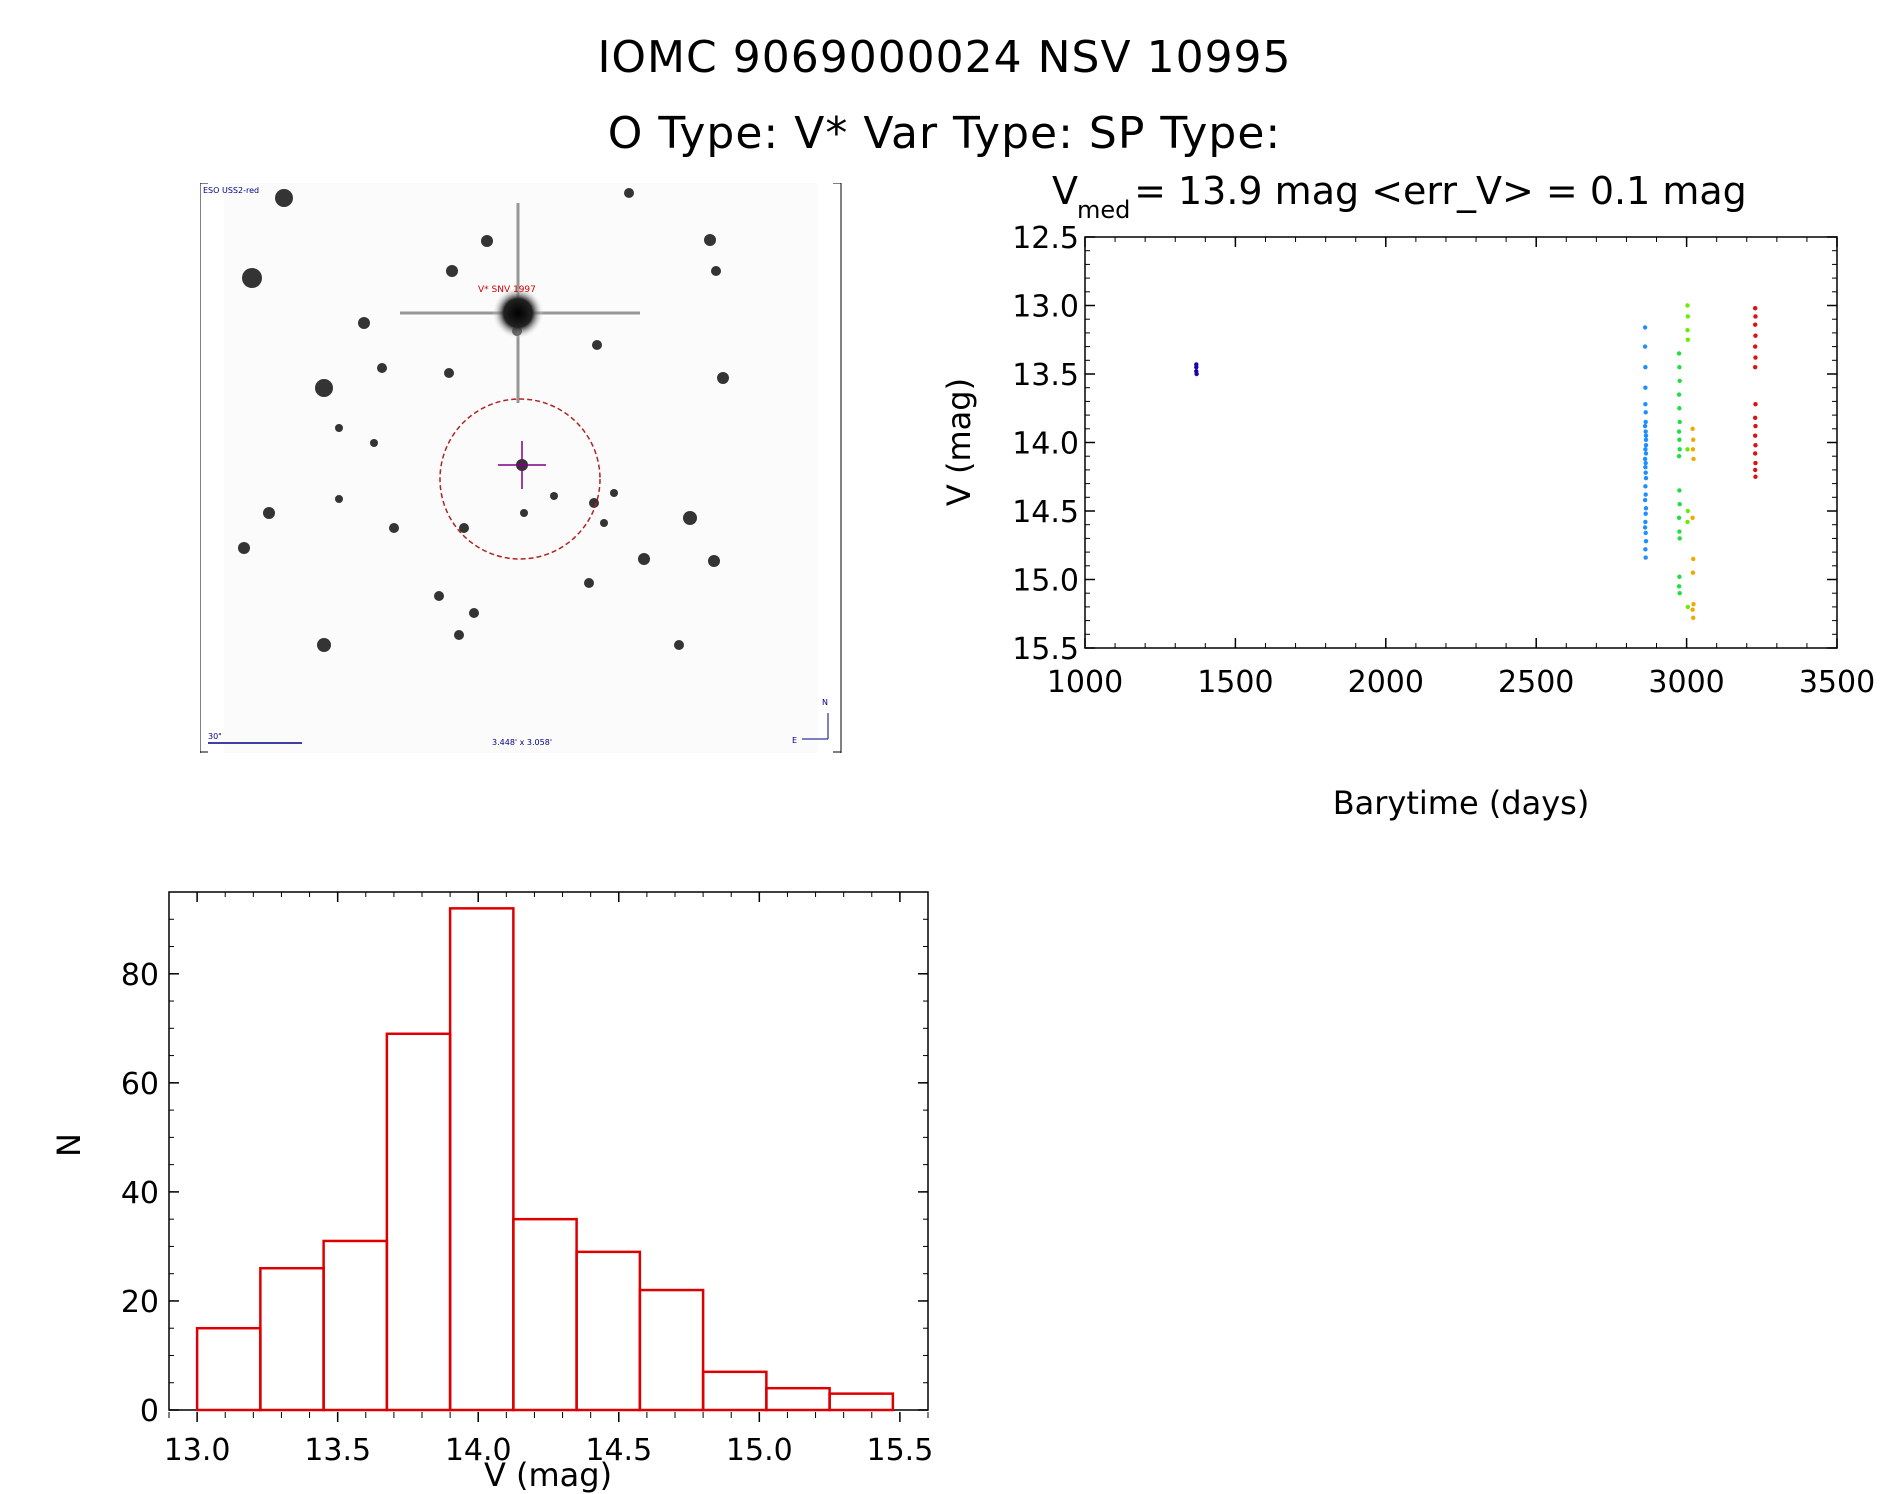  What do you see at coordinates (1045, 238) in the screenshot?
I see `lc-ytick-label: 12.5` at bounding box center [1045, 238].